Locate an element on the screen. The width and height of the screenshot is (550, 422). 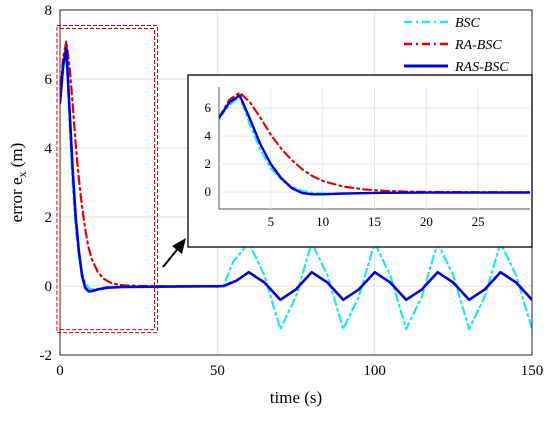
y-axis-title: error ex (m) is located at coordinates (18, 183).